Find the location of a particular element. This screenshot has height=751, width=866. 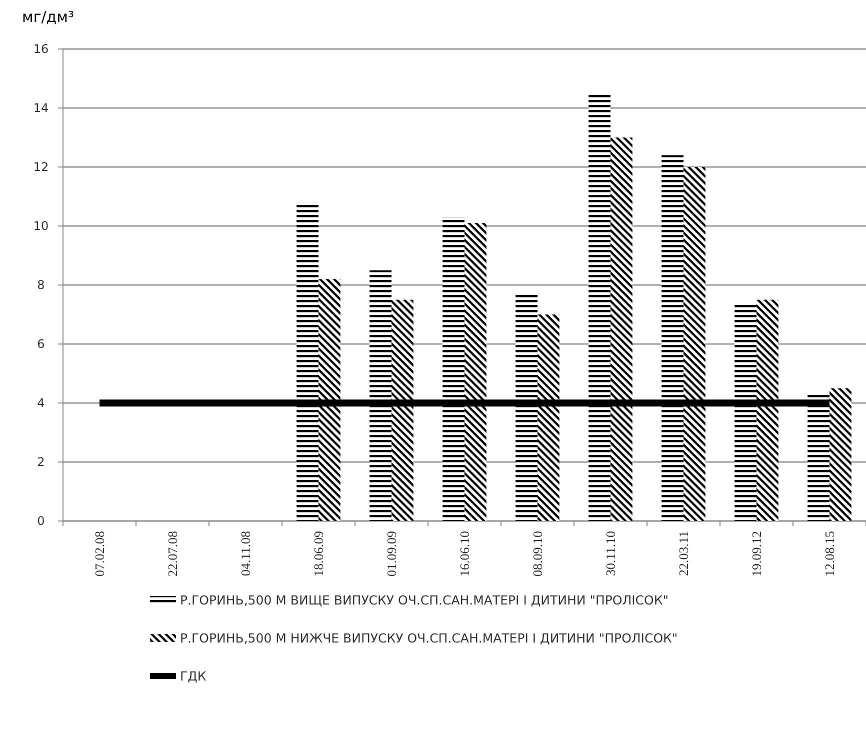

y-tick-label: 8 is located at coordinates (41, 285).